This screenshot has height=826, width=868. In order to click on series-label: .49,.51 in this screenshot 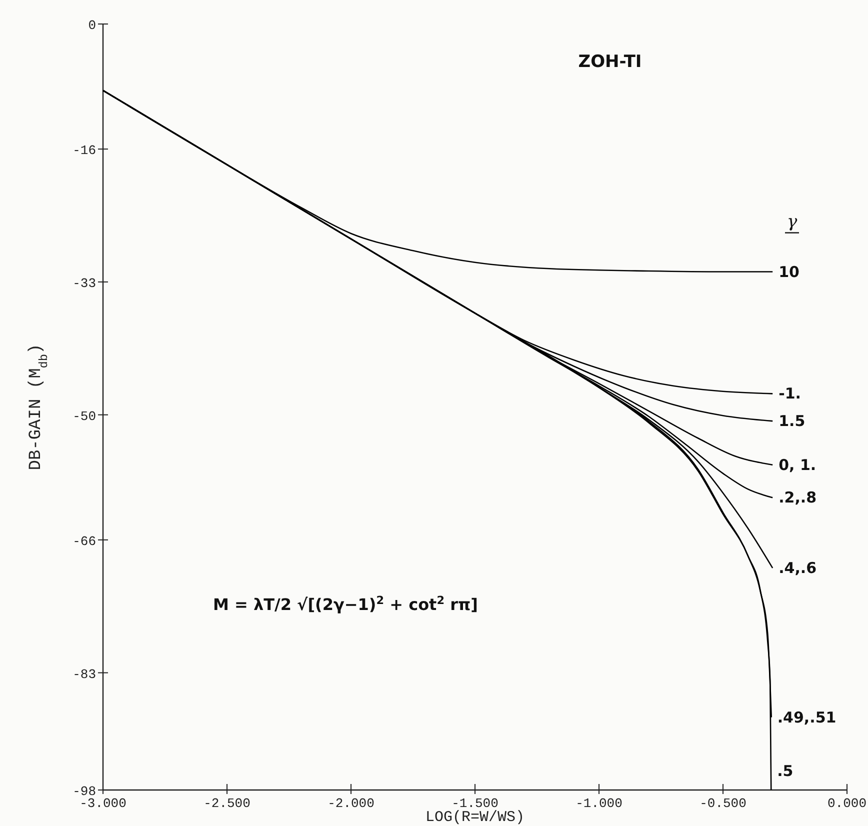, I will do `click(806, 717)`.